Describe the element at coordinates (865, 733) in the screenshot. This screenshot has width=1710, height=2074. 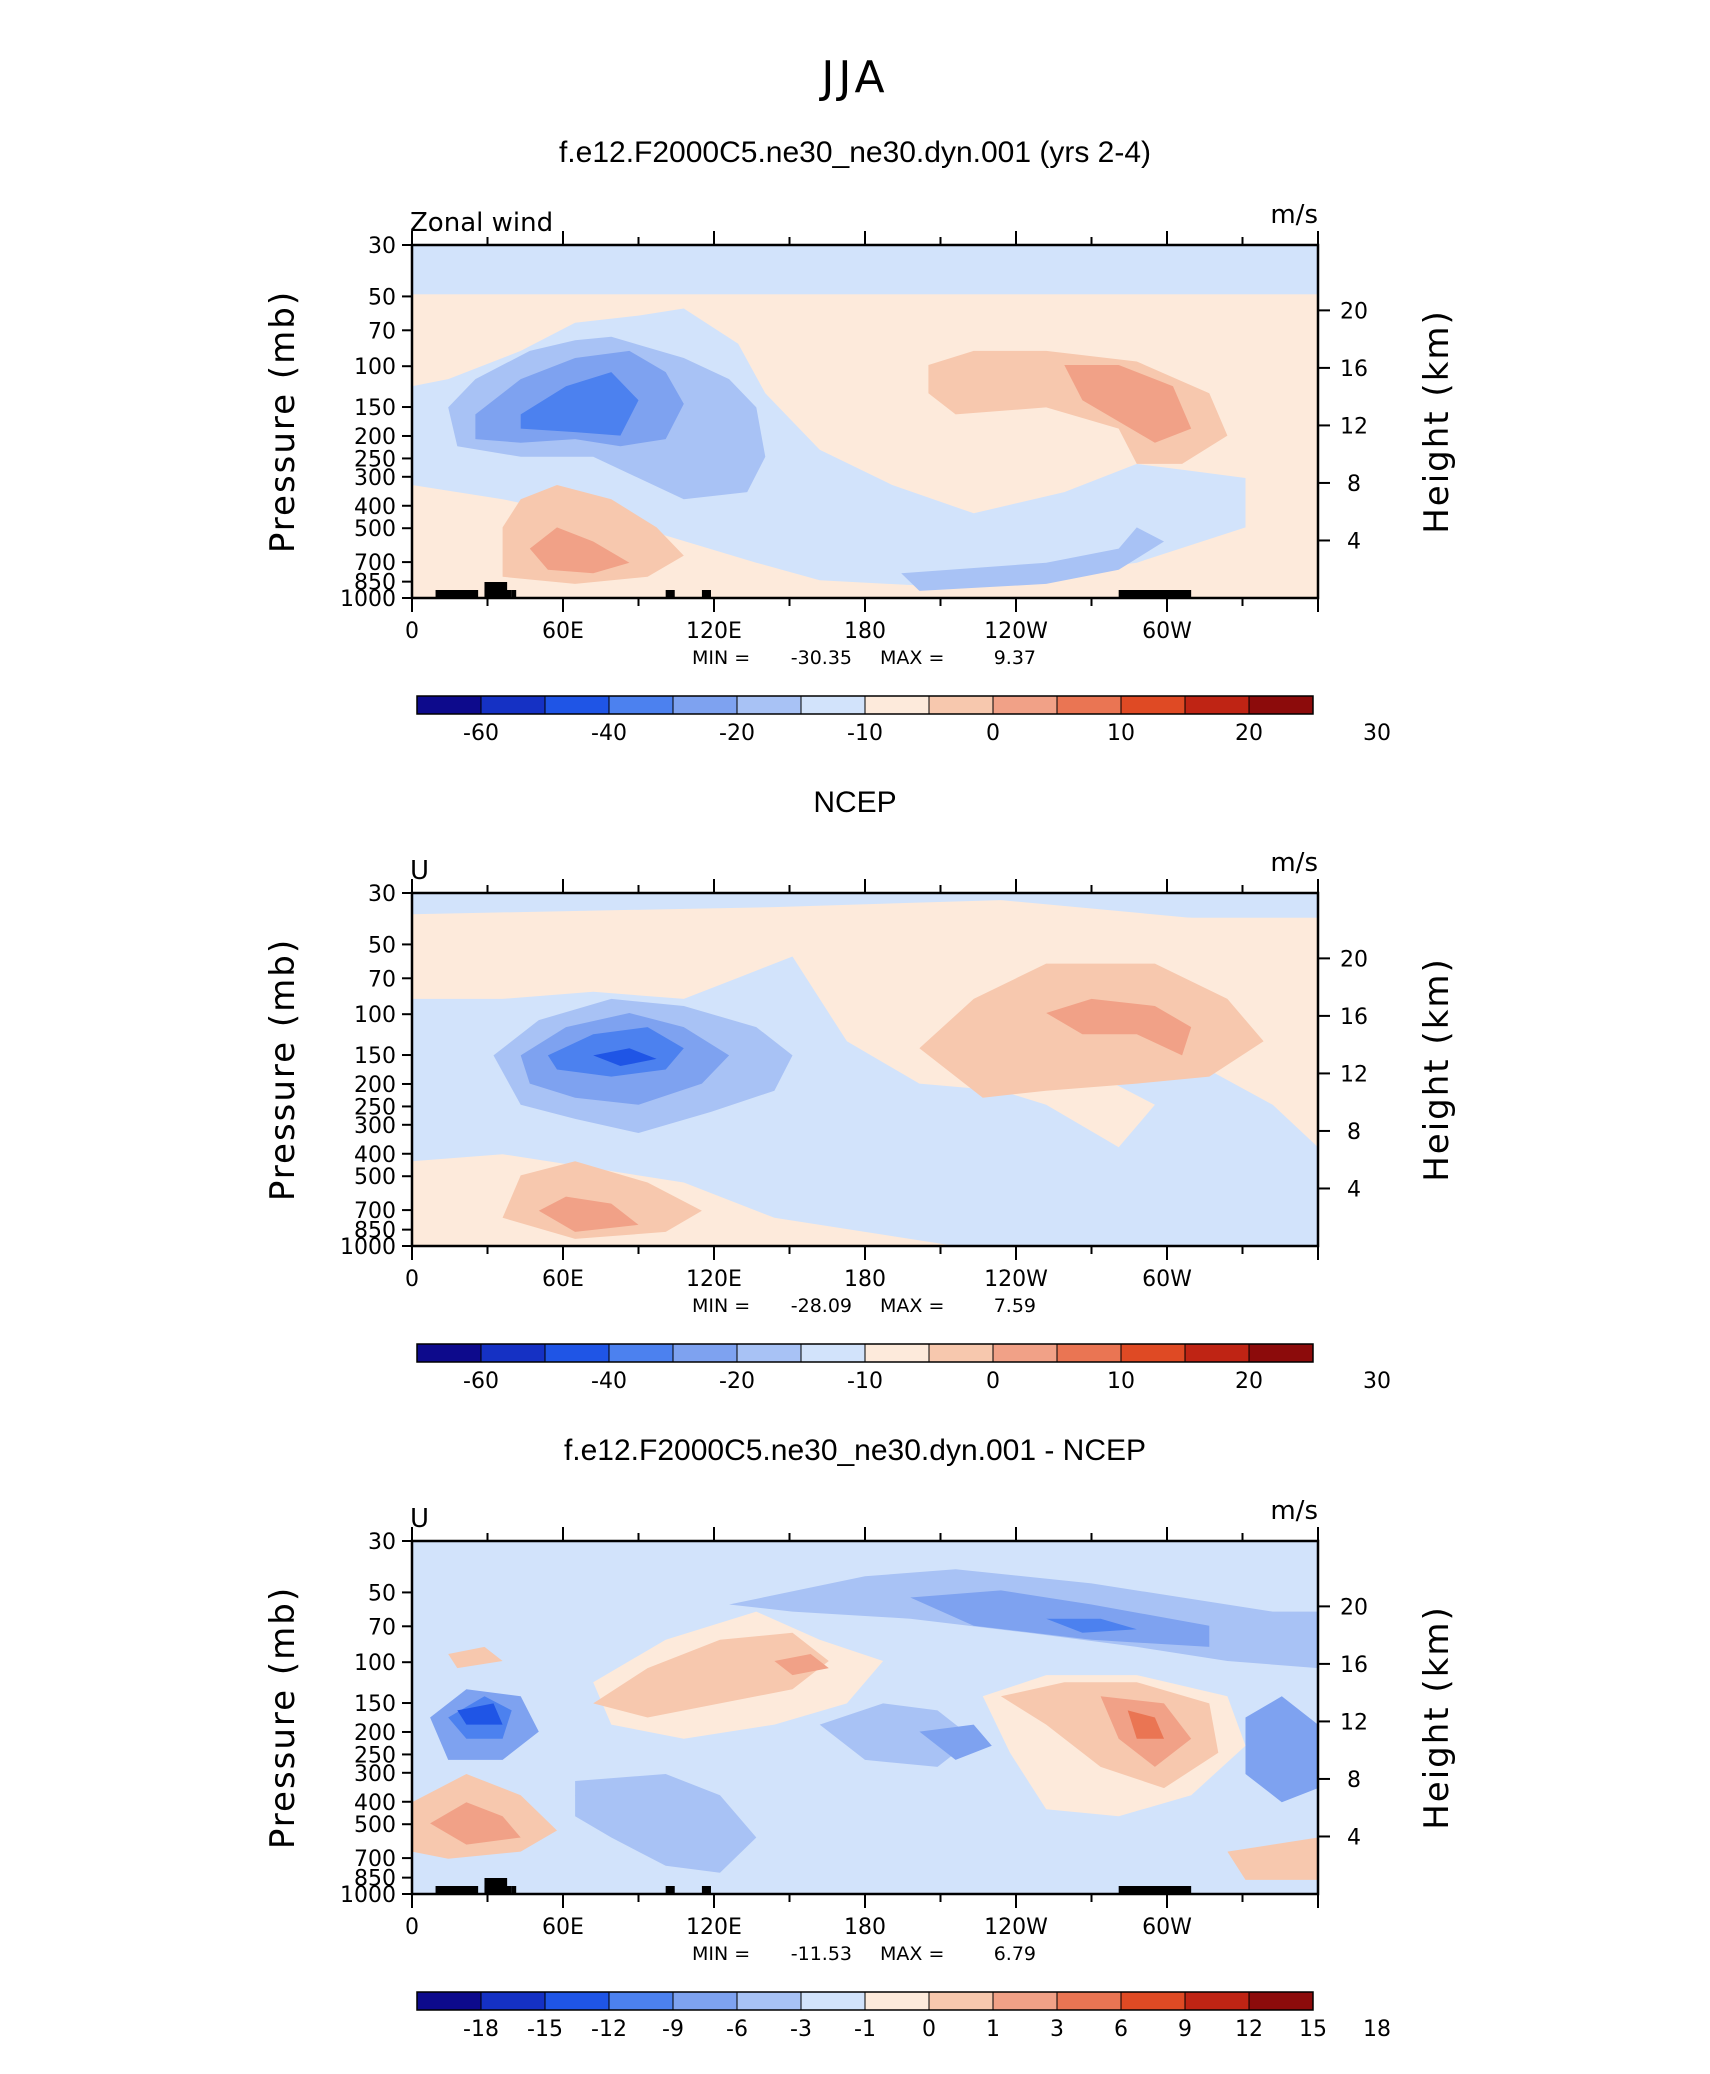
I see `colorbar-label: -10` at that location.